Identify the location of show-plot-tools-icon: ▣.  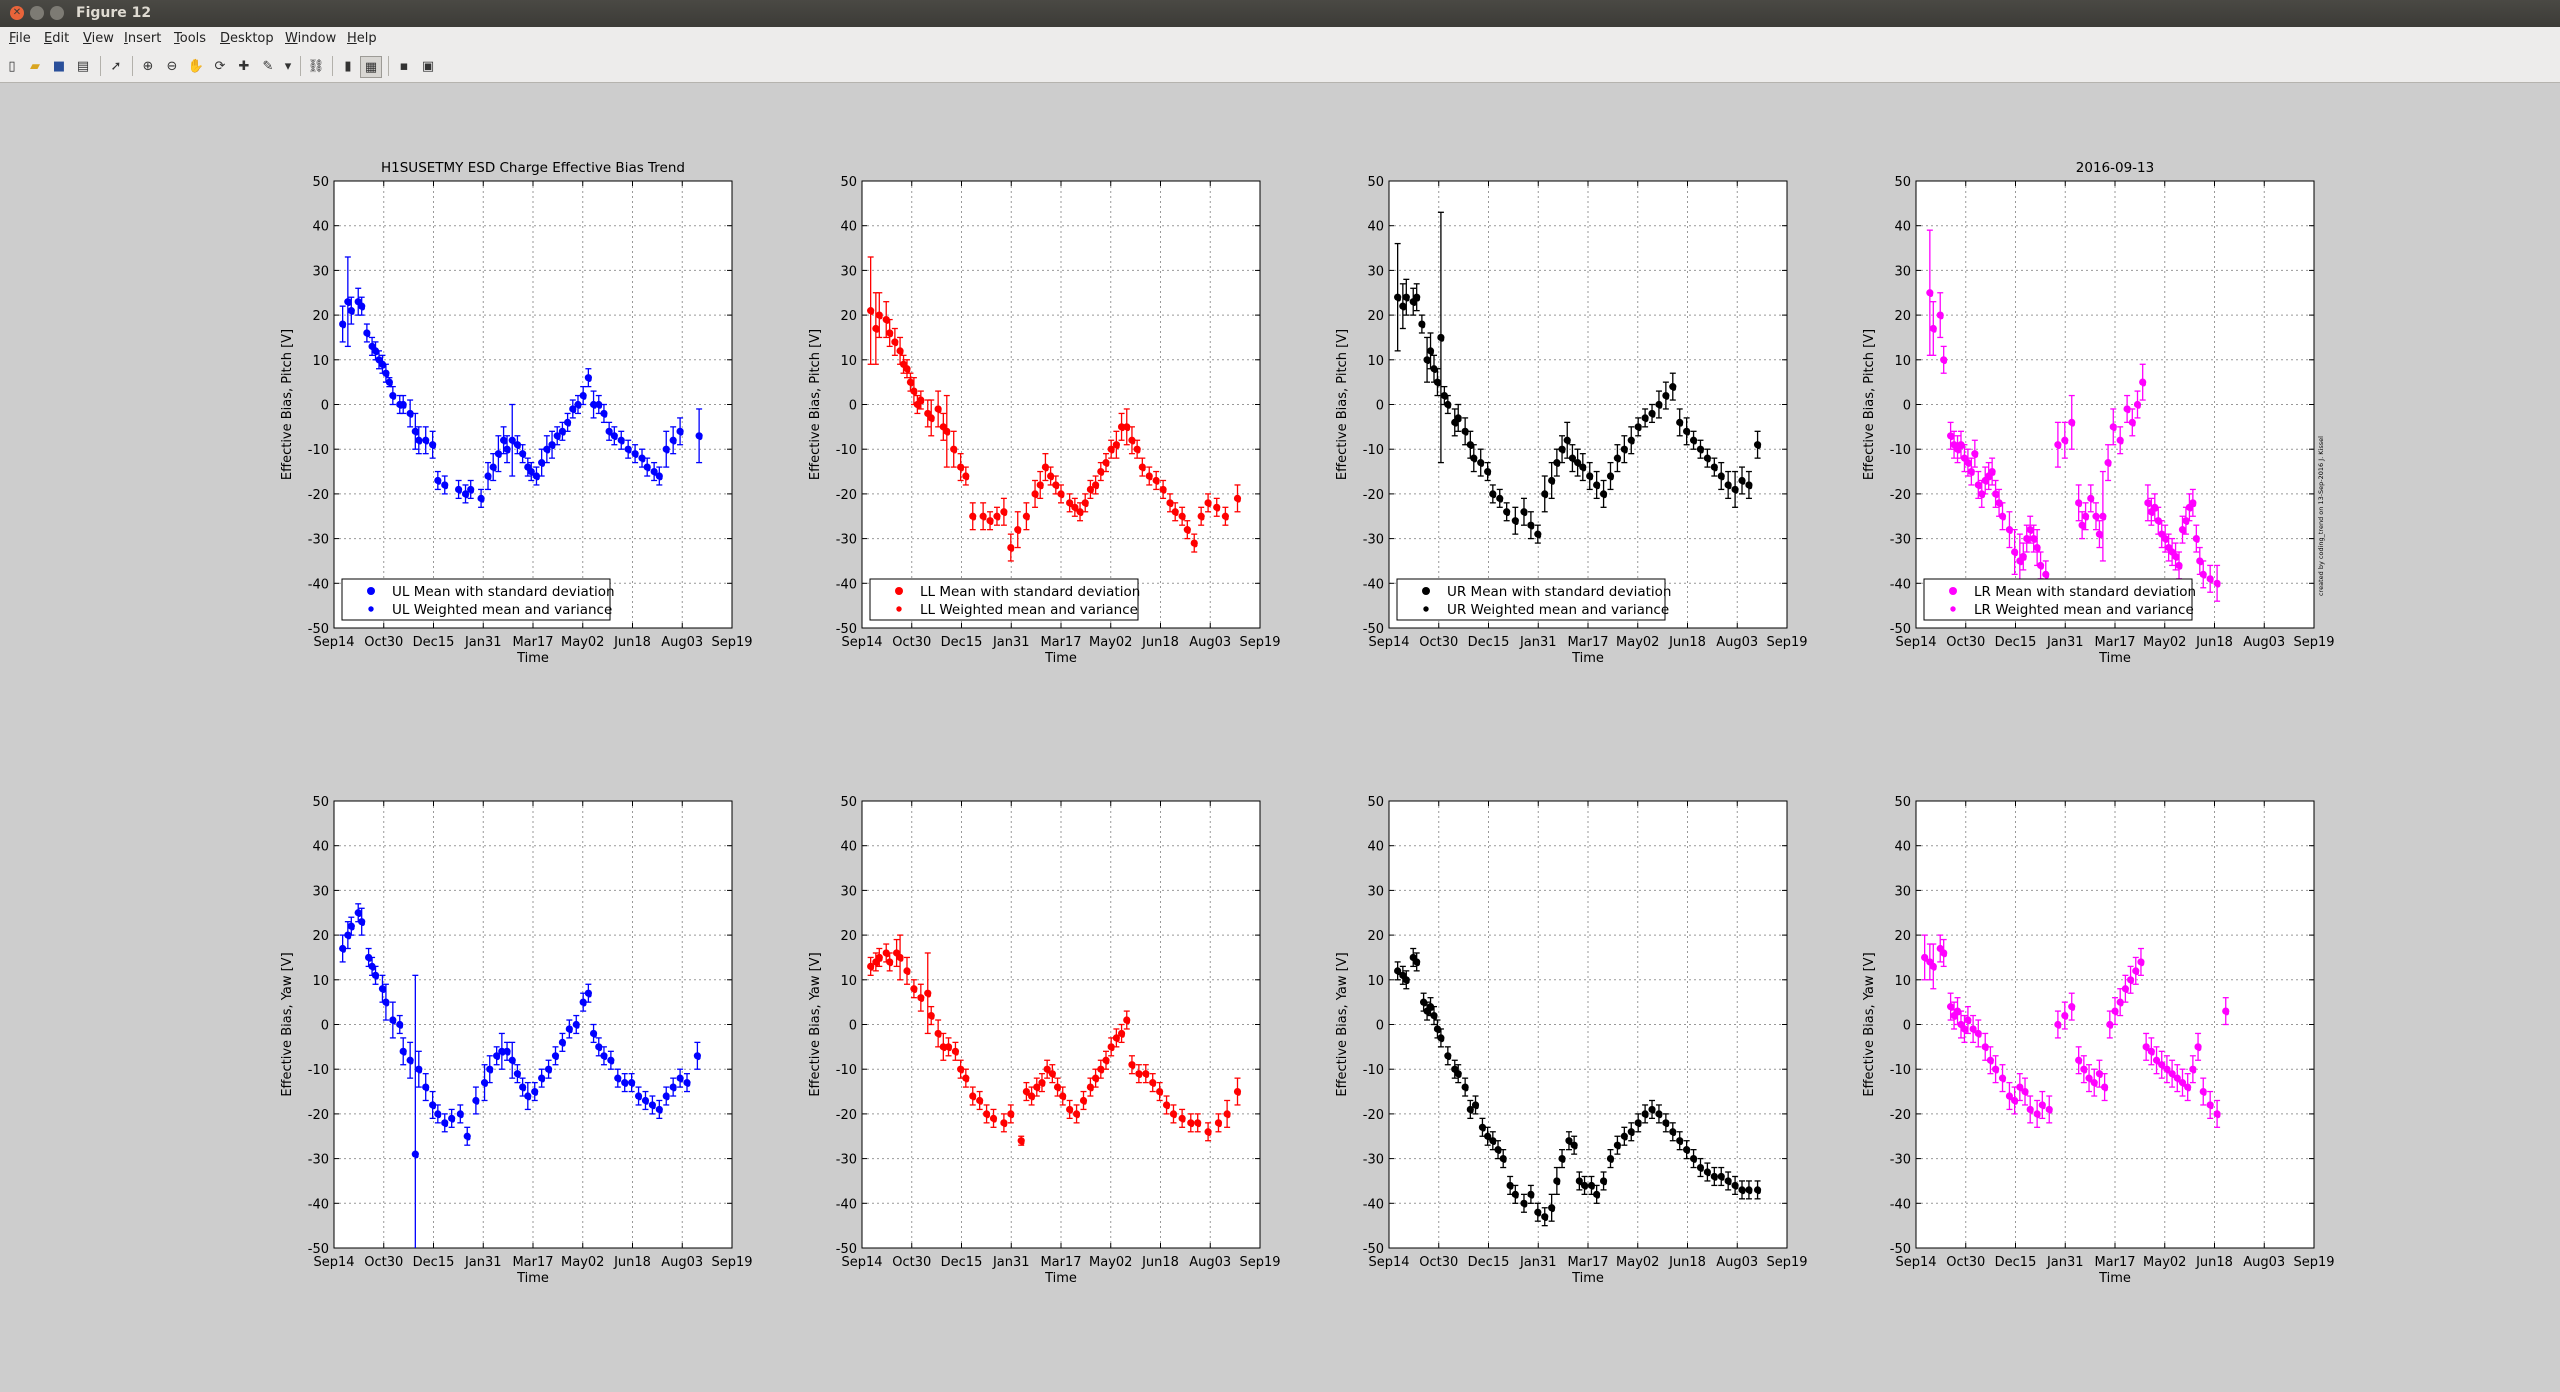
(428, 66).